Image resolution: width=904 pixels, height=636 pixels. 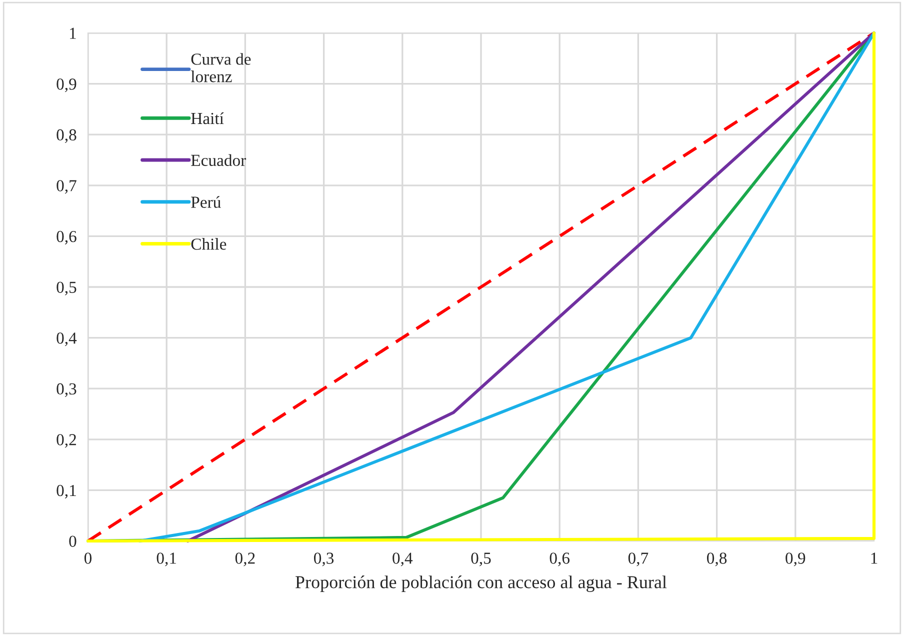 I want to click on legend-label: Ecuador, so click(x=218, y=160).